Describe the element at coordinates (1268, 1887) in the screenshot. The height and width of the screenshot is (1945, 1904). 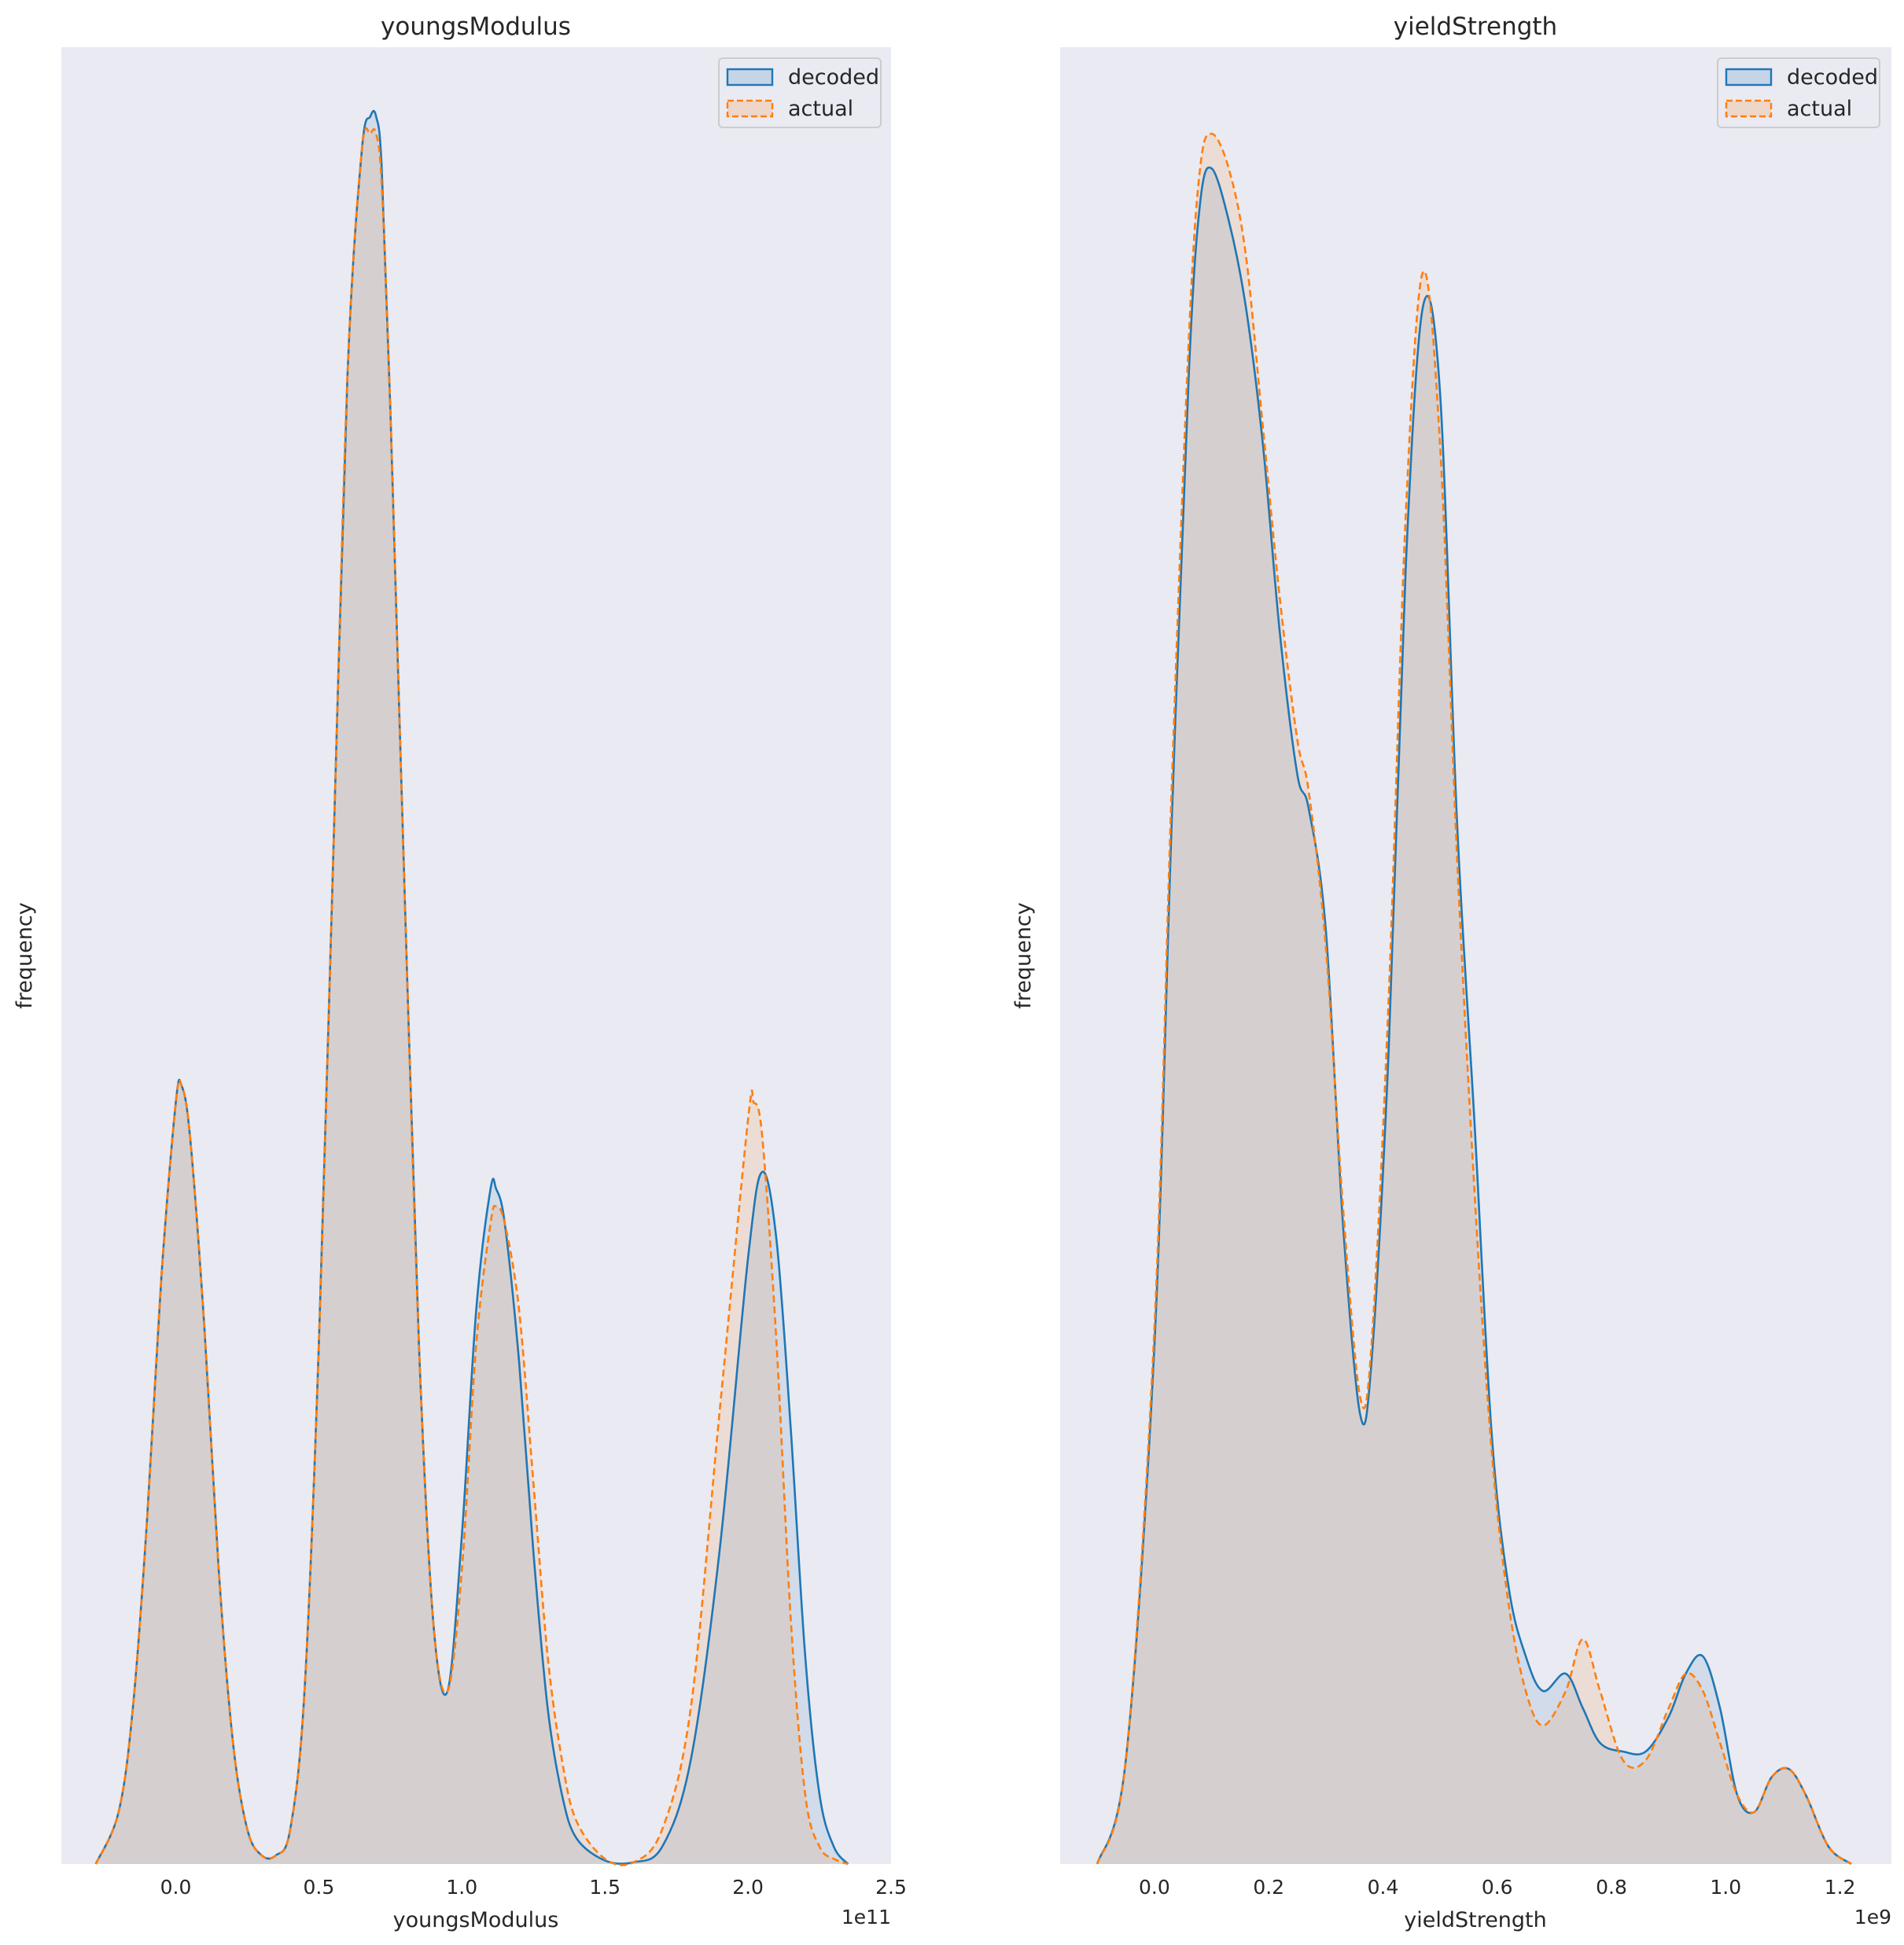
I see `x-tick-label: 0.2` at that location.